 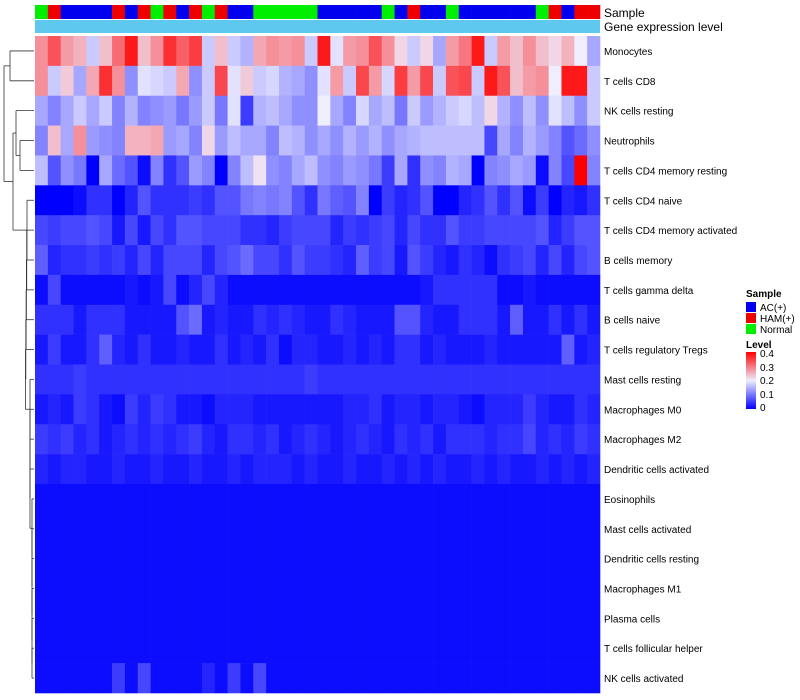 I want to click on sample-legend: Sample AC(+) HAM(+) Normal, so click(x=770, y=312).